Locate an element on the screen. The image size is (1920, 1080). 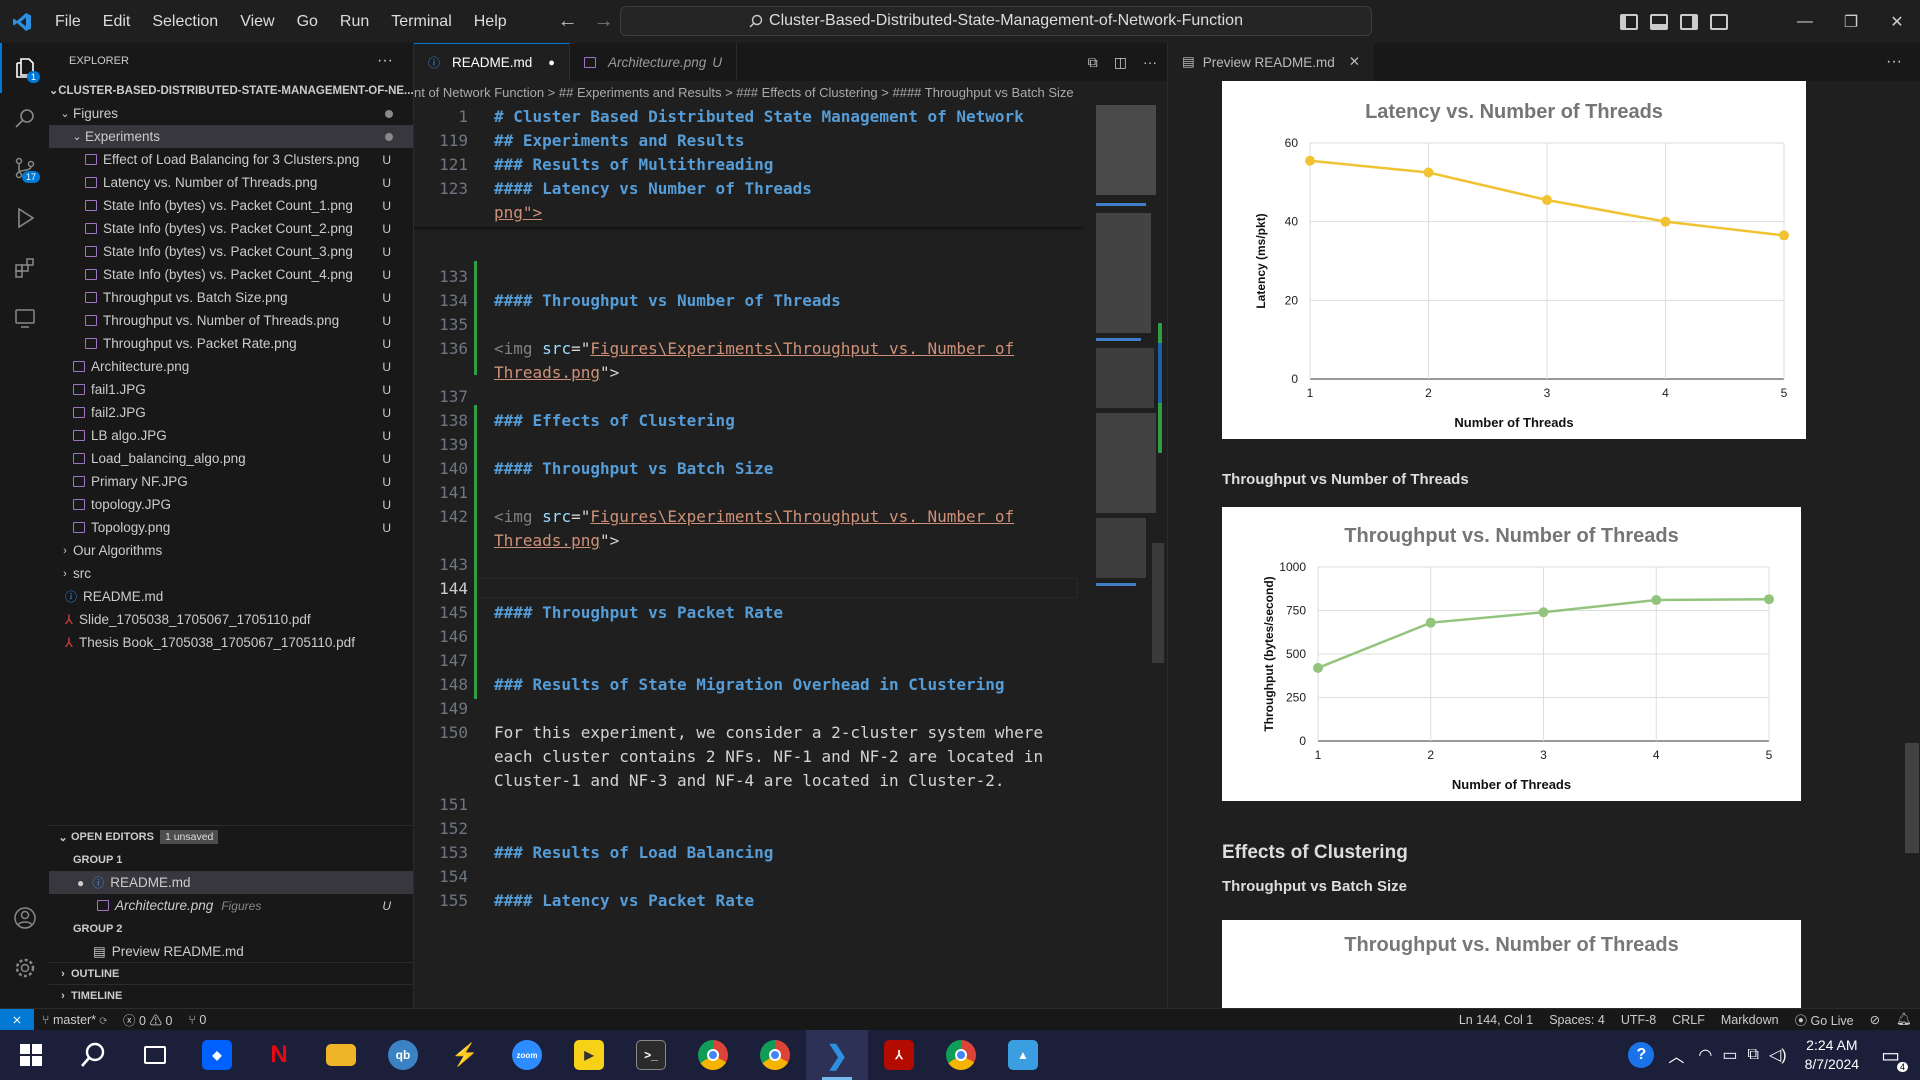
branch-status: ⑂ master* ⟳ is located at coordinates (75, 1019).